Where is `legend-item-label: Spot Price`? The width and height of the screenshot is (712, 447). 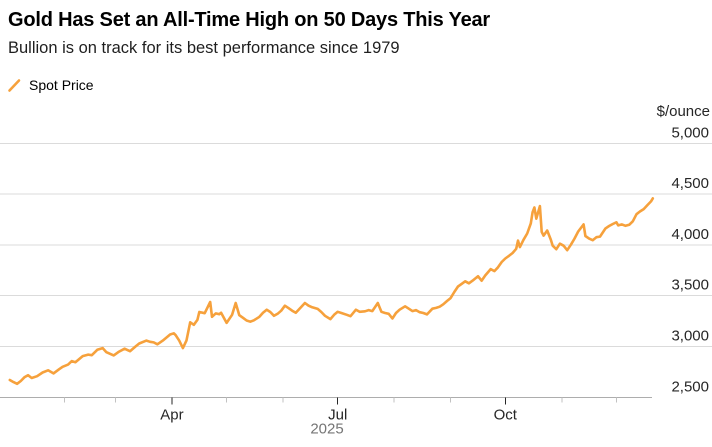 legend-item-label: Spot Price is located at coordinates (61, 85).